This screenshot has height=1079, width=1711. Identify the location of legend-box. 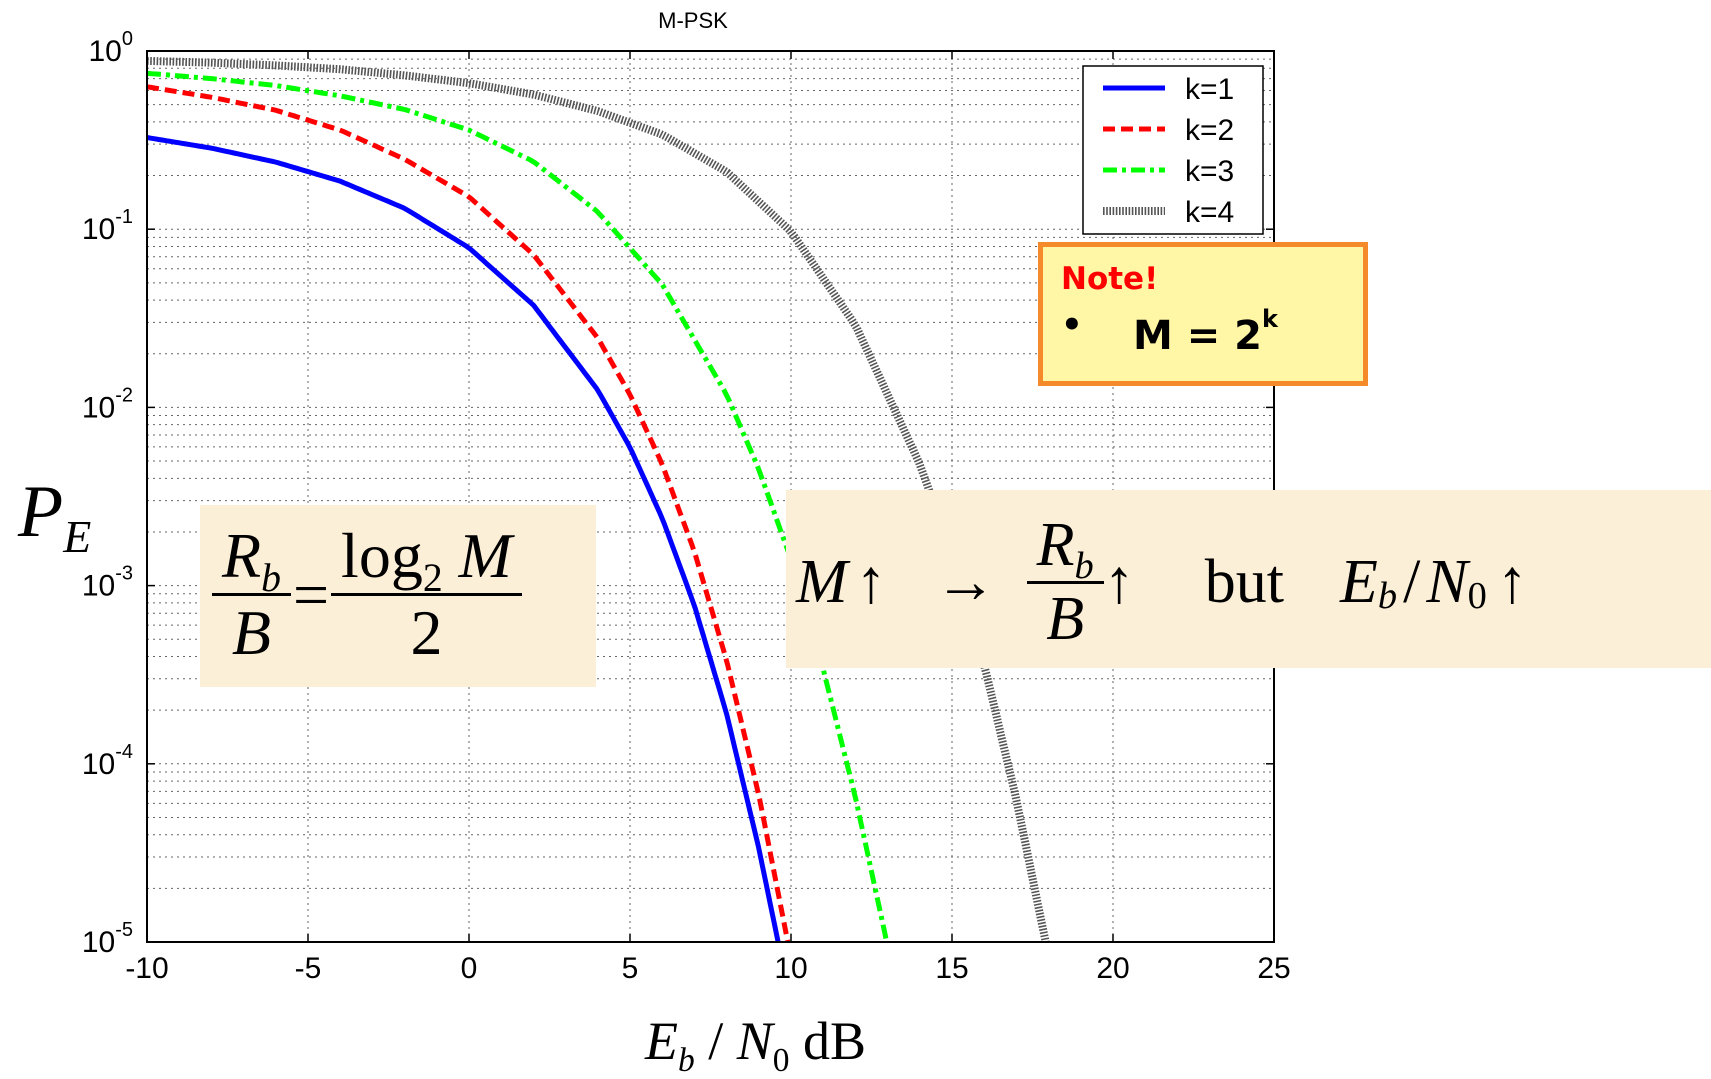
(1173, 150).